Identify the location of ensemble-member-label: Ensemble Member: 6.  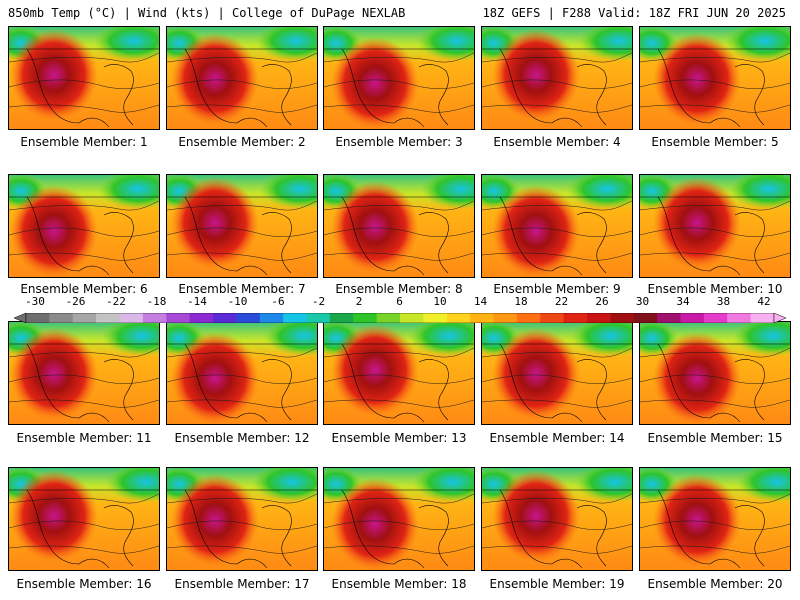
(84, 289).